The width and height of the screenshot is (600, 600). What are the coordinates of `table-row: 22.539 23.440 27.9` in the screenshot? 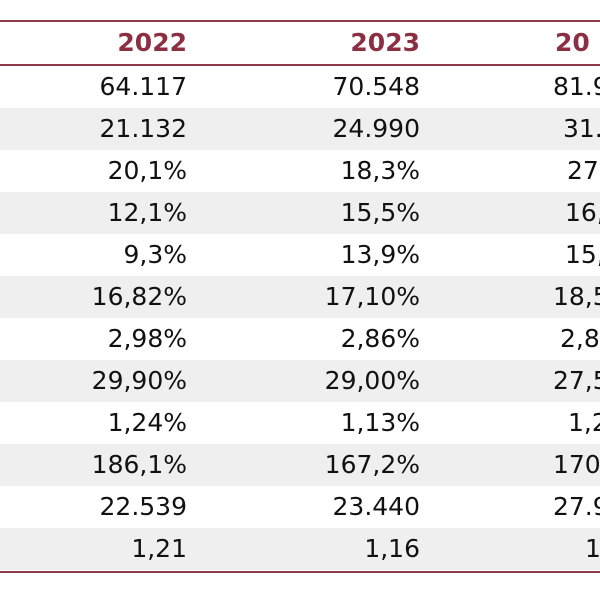 It's located at (300, 507).